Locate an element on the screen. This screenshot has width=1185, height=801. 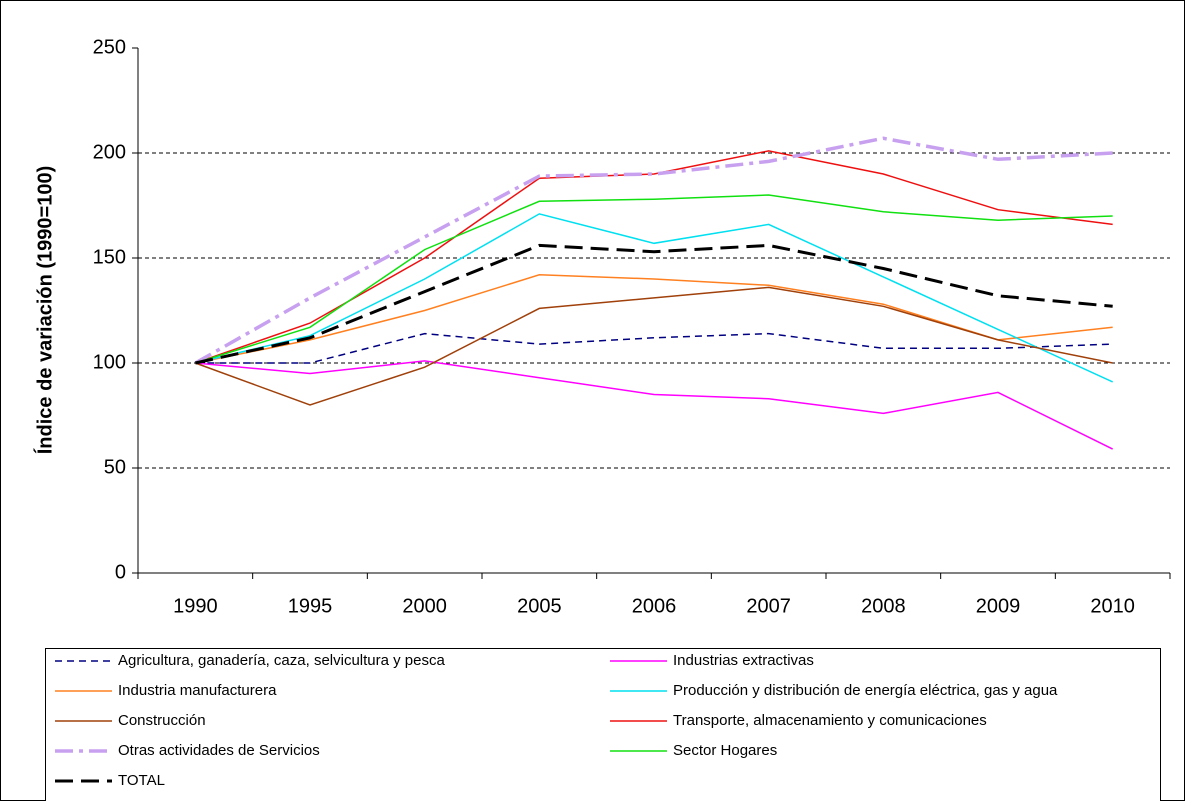
y-tick-label: 200 is located at coordinates (109, 152).